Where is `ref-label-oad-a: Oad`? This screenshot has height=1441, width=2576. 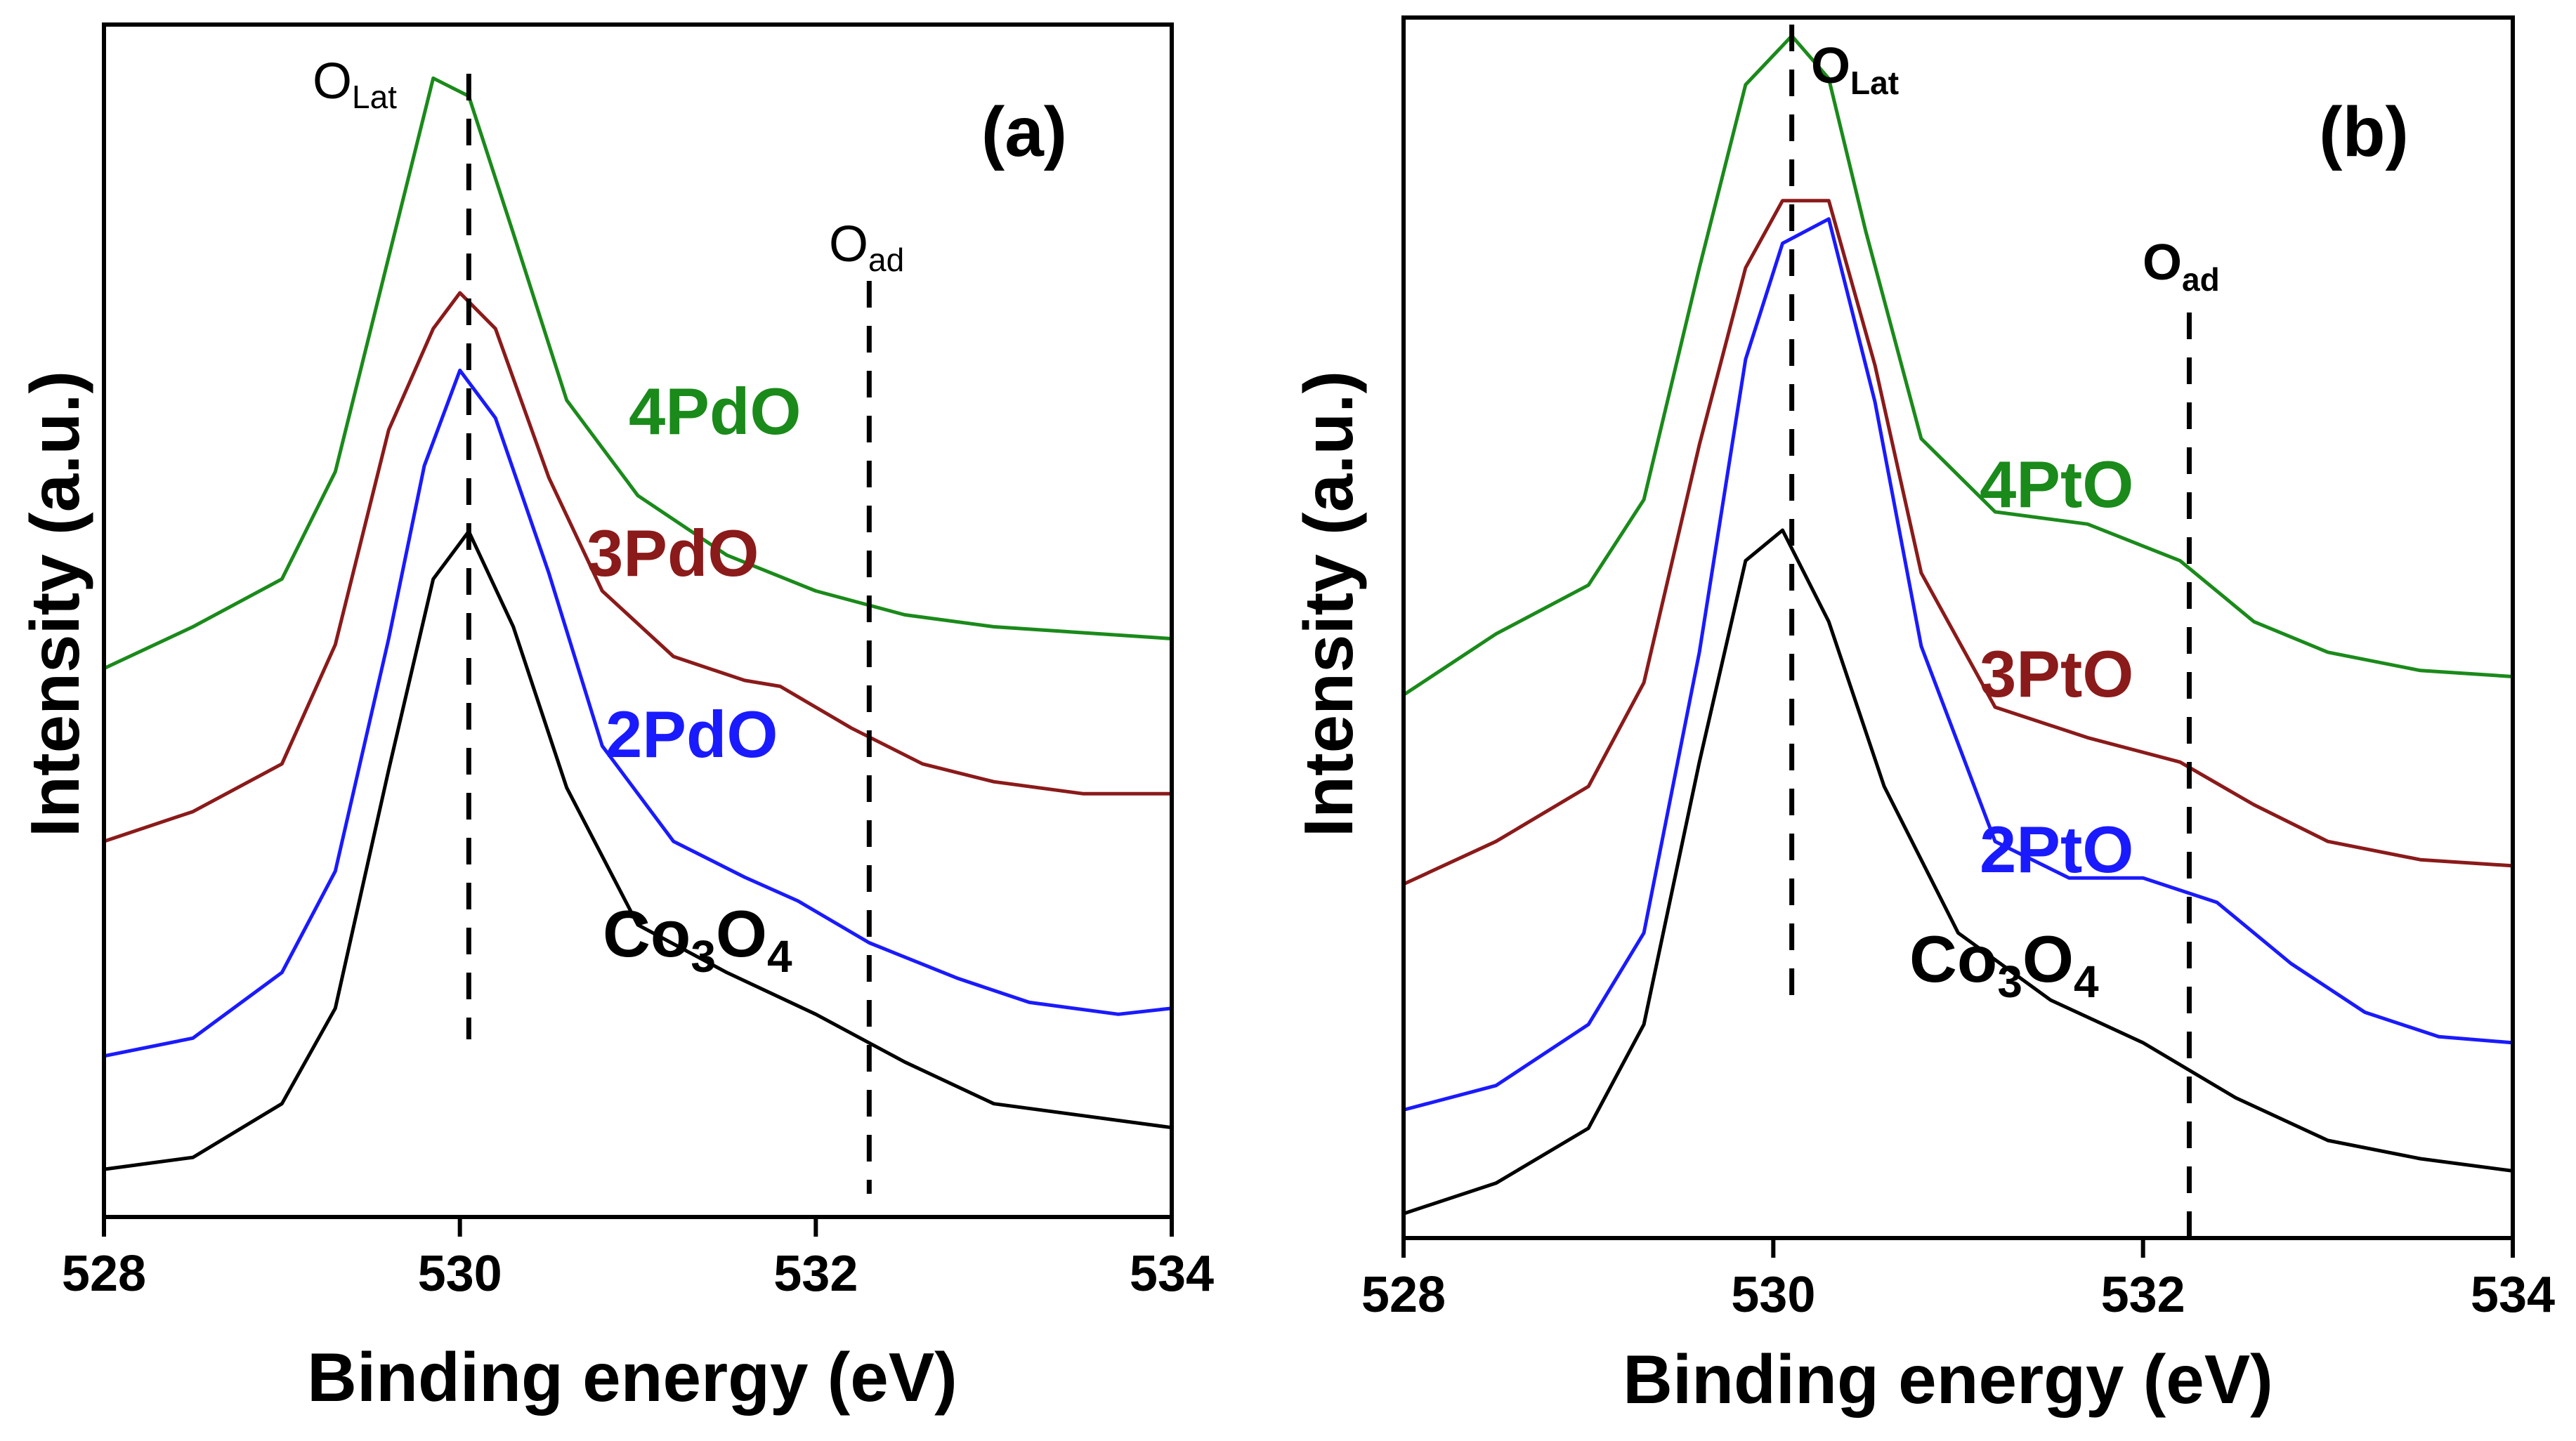
ref-label-oad-a: Oad is located at coordinates (867, 247).